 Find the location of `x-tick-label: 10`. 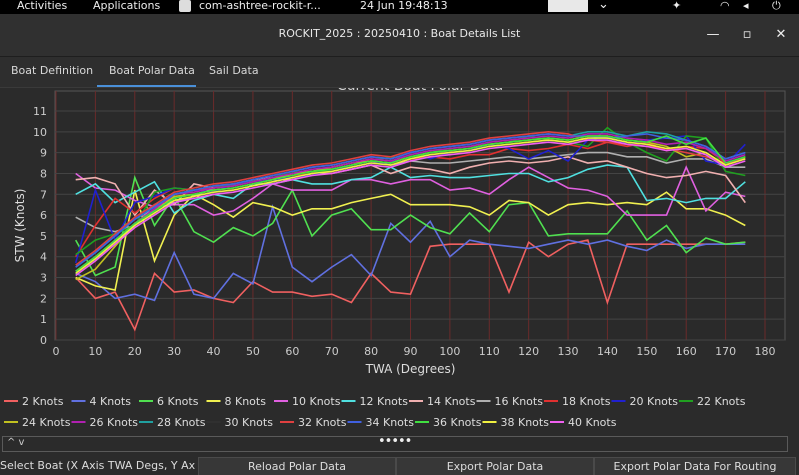

x-tick-label: 10 is located at coordinates (95, 351).